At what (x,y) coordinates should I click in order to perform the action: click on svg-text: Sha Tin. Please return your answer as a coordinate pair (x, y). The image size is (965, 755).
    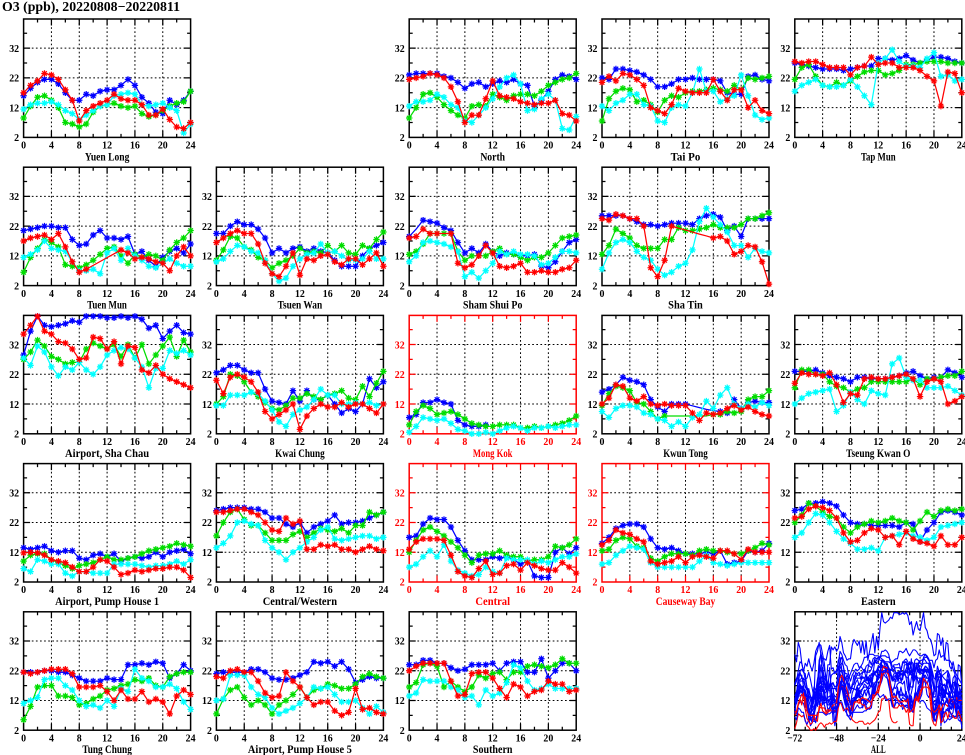
    Looking at the image, I should click on (685, 305).